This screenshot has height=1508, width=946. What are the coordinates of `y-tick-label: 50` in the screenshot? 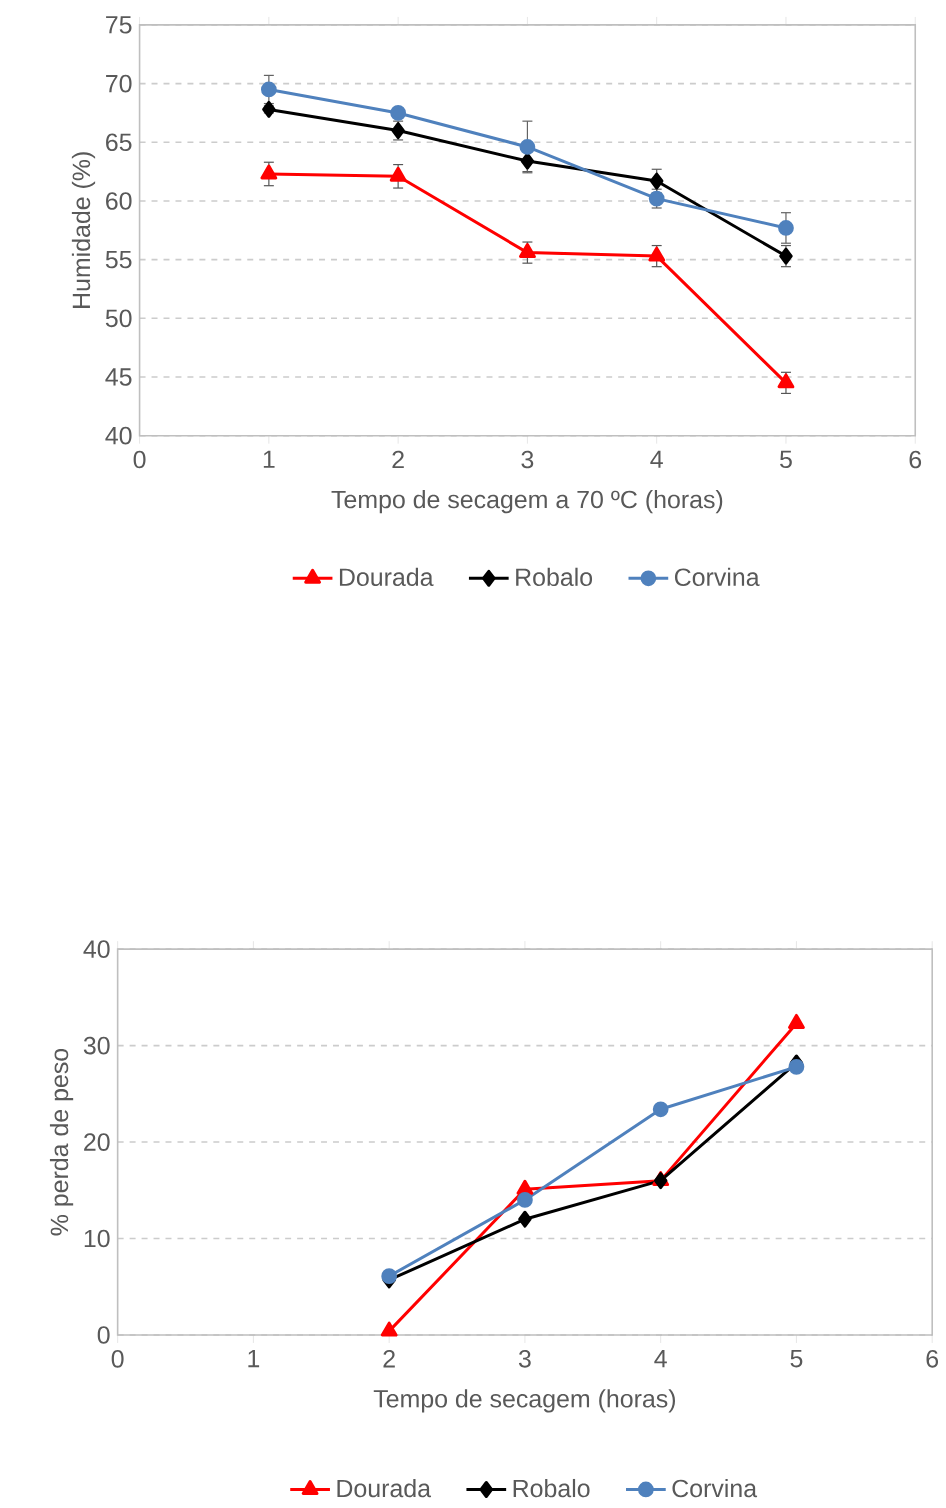 It's located at (118, 318).